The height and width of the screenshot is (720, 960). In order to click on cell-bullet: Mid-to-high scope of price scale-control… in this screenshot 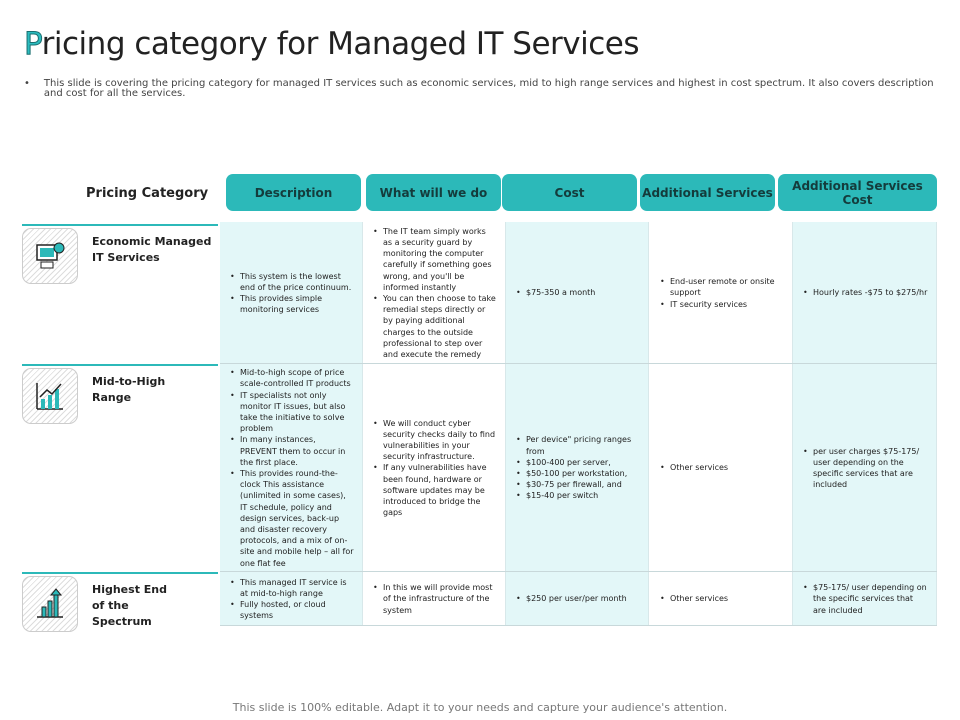, I will do `click(292, 378)`.